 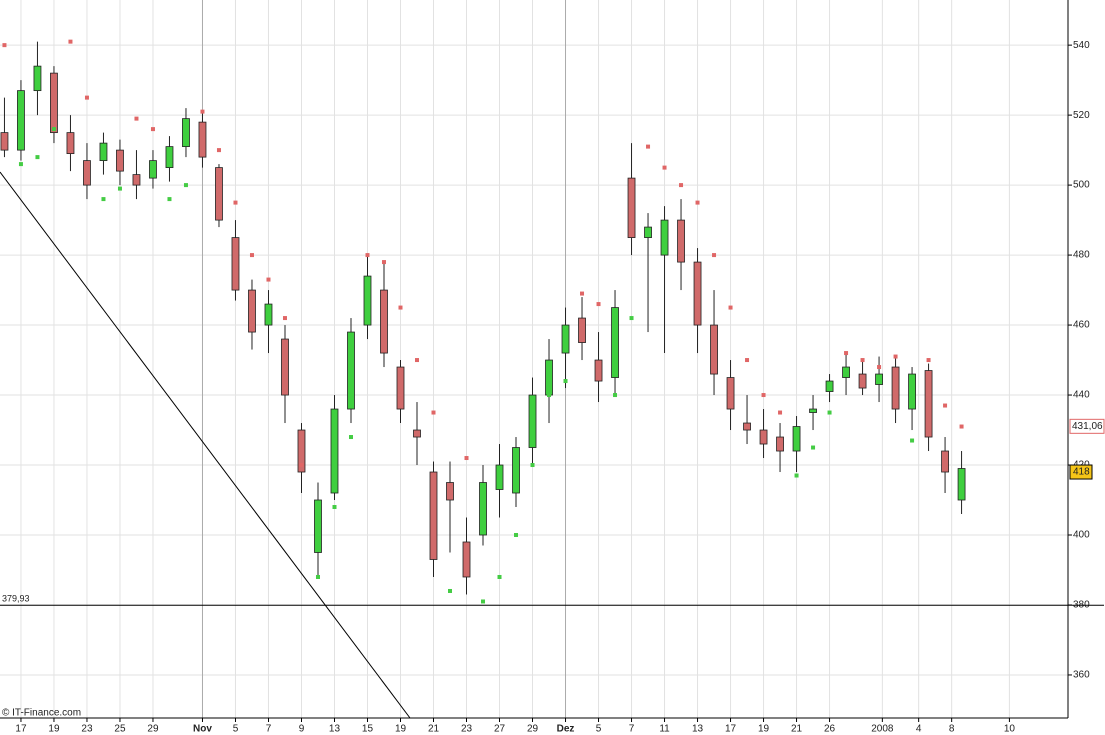 I want to click on y-tick-label: 500, so click(x=1081, y=185).